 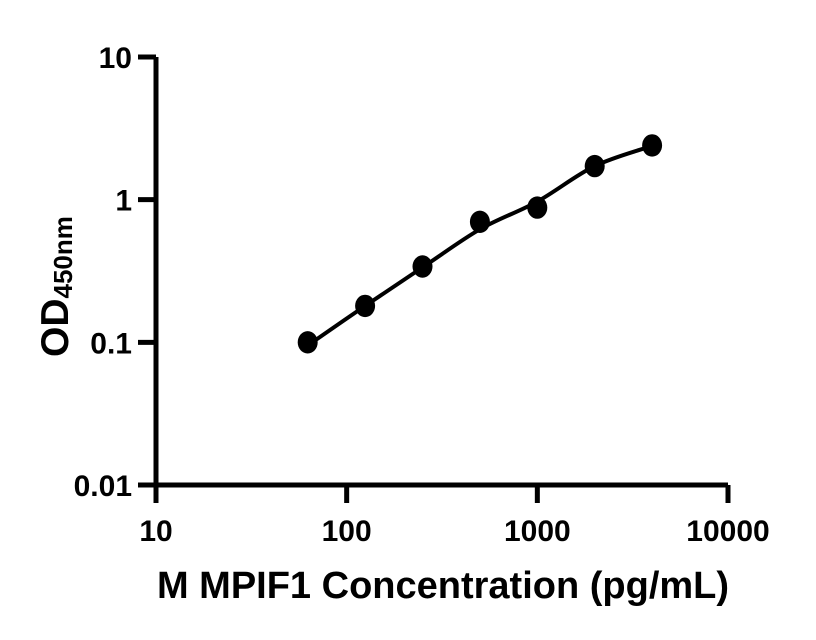 What do you see at coordinates (147, 271) in the screenshot?
I see `y-axis-ticks` at bounding box center [147, 271].